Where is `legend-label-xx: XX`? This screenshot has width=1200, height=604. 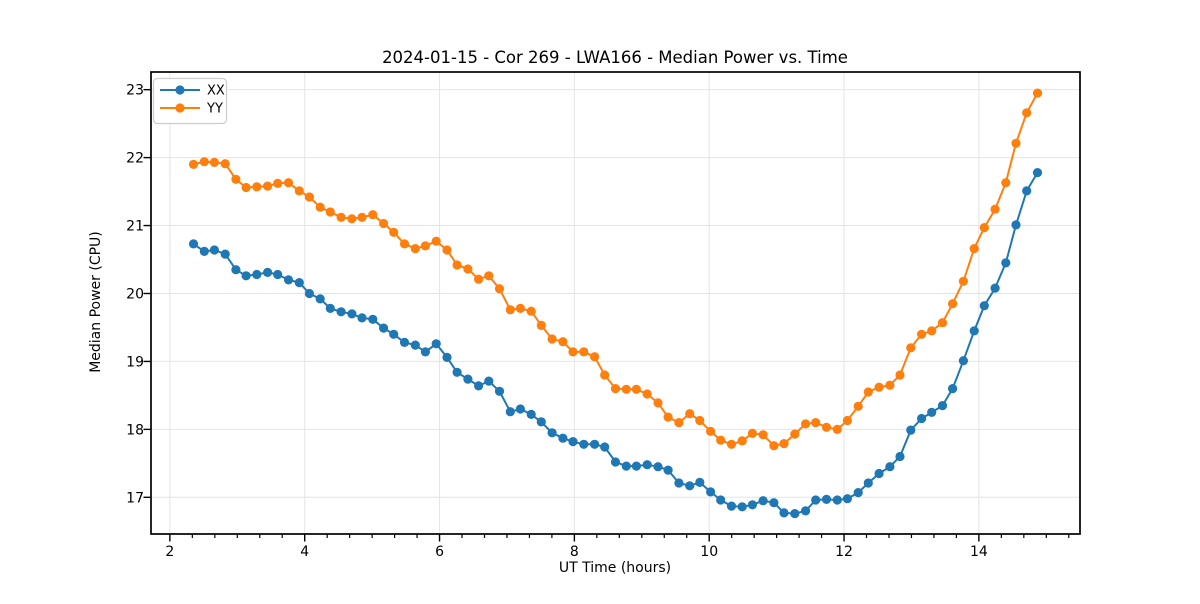 legend-label-xx: XX is located at coordinates (216, 91).